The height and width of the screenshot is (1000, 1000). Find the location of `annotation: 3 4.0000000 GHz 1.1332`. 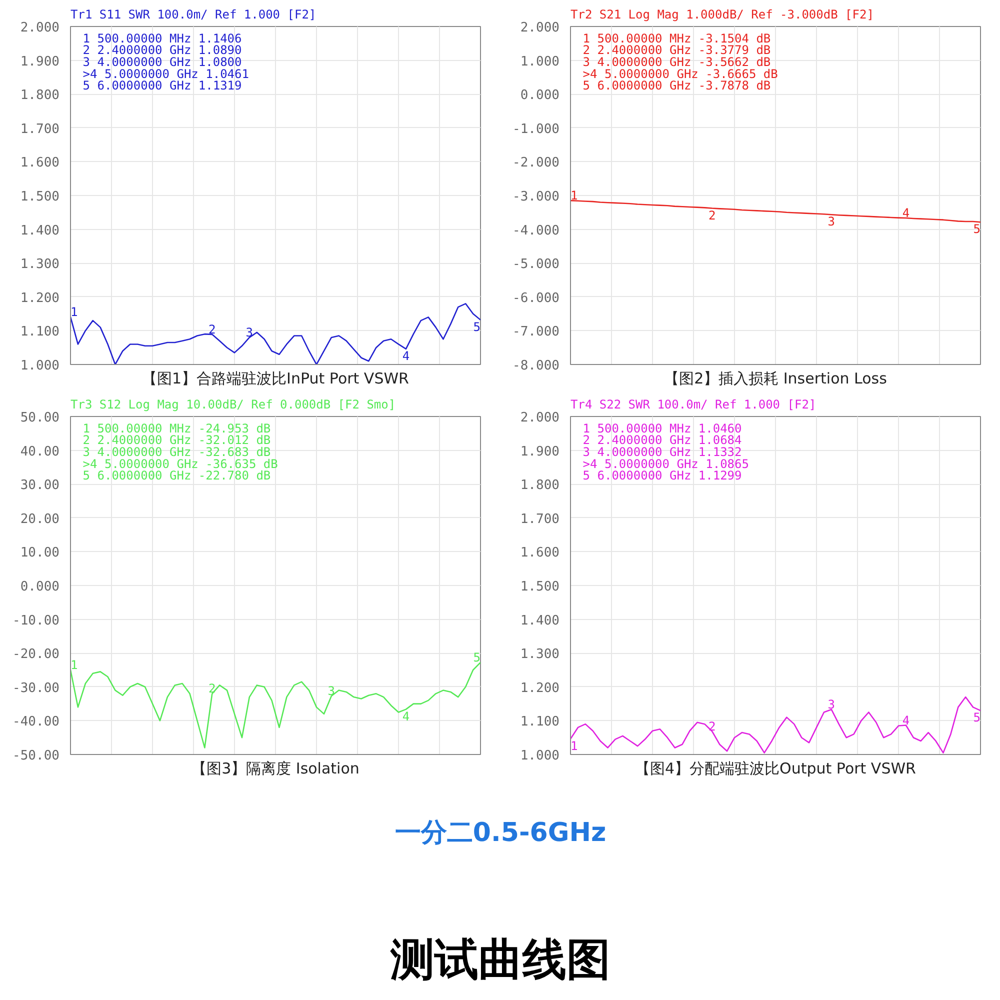

annotation: 3 4.0000000 GHz 1.1332 is located at coordinates (662, 451).